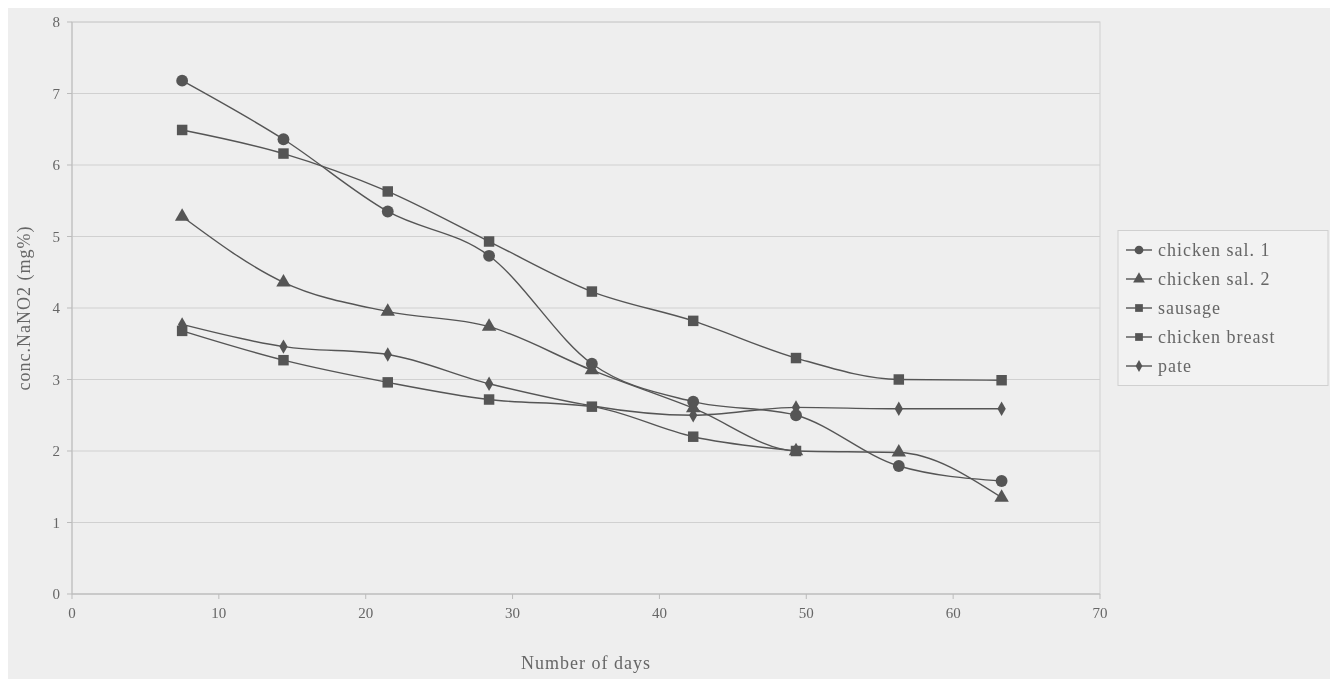 Image resolution: width=1338 pixels, height=687 pixels. Describe the element at coordinates (1175, 366) in the screenshot. I see `legend-label: pate` at that location.